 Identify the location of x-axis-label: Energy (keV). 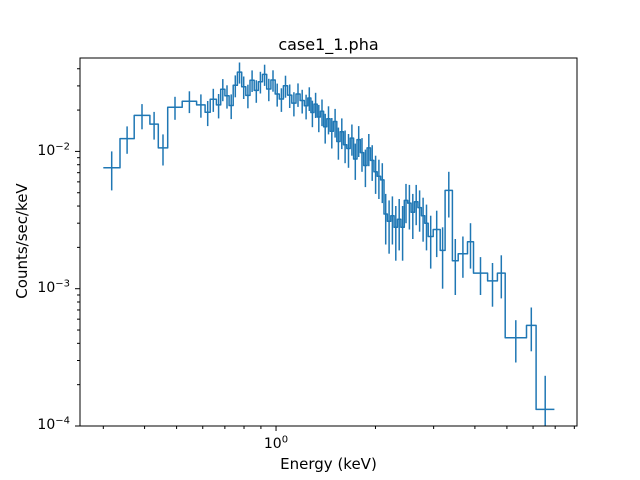
(328, 464).